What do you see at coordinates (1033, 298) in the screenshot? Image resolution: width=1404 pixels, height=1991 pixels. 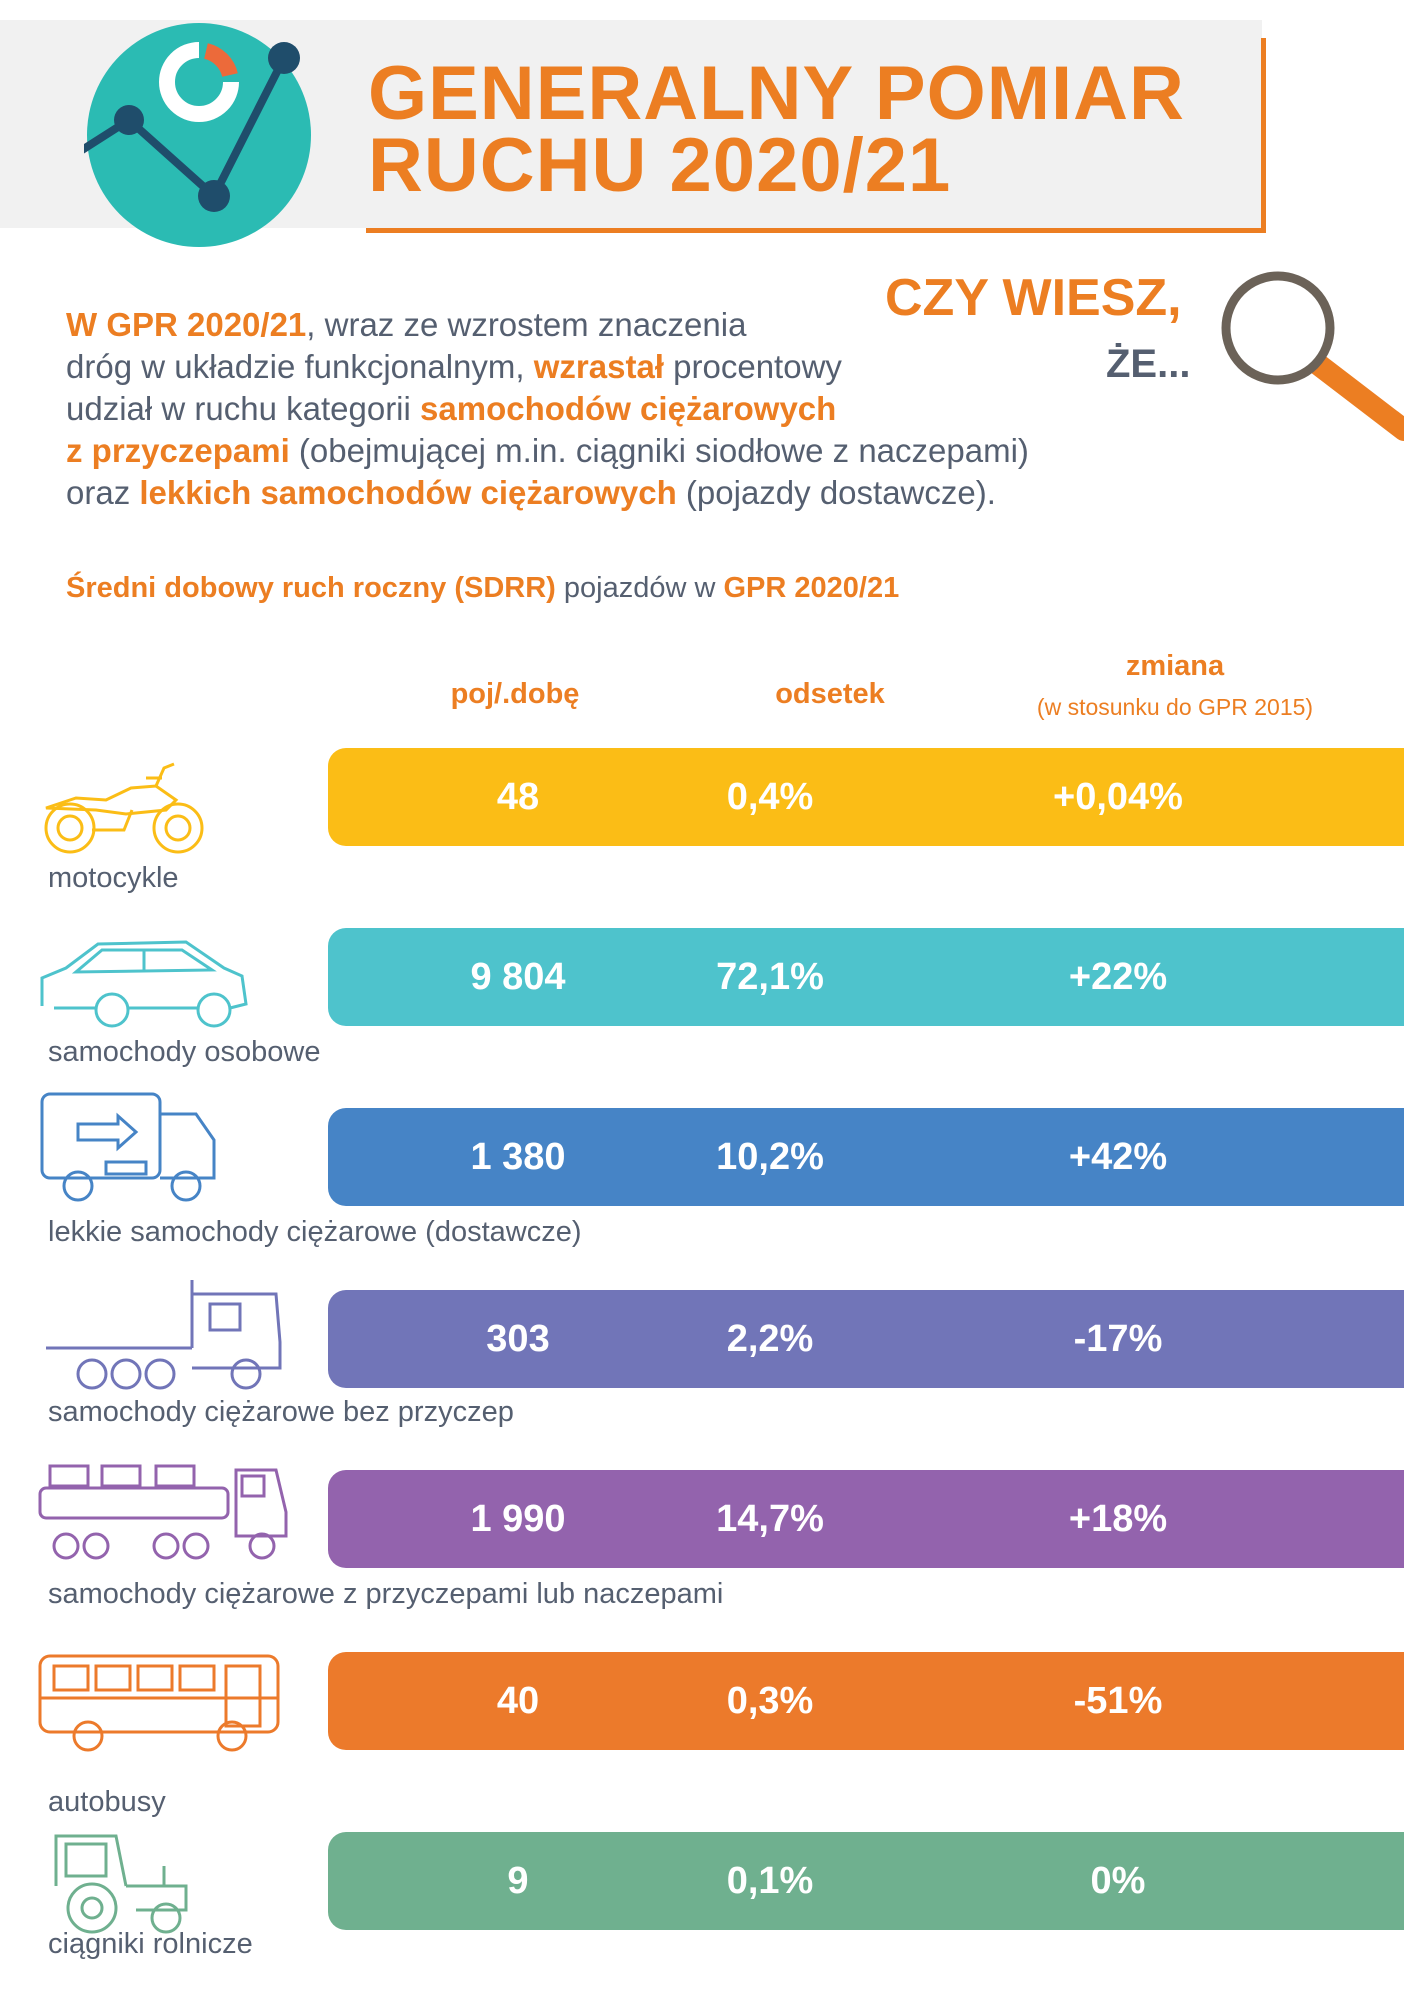 I see `did-you-know-heading: CZY WIESZ,` at bounding box center [1033, 298].